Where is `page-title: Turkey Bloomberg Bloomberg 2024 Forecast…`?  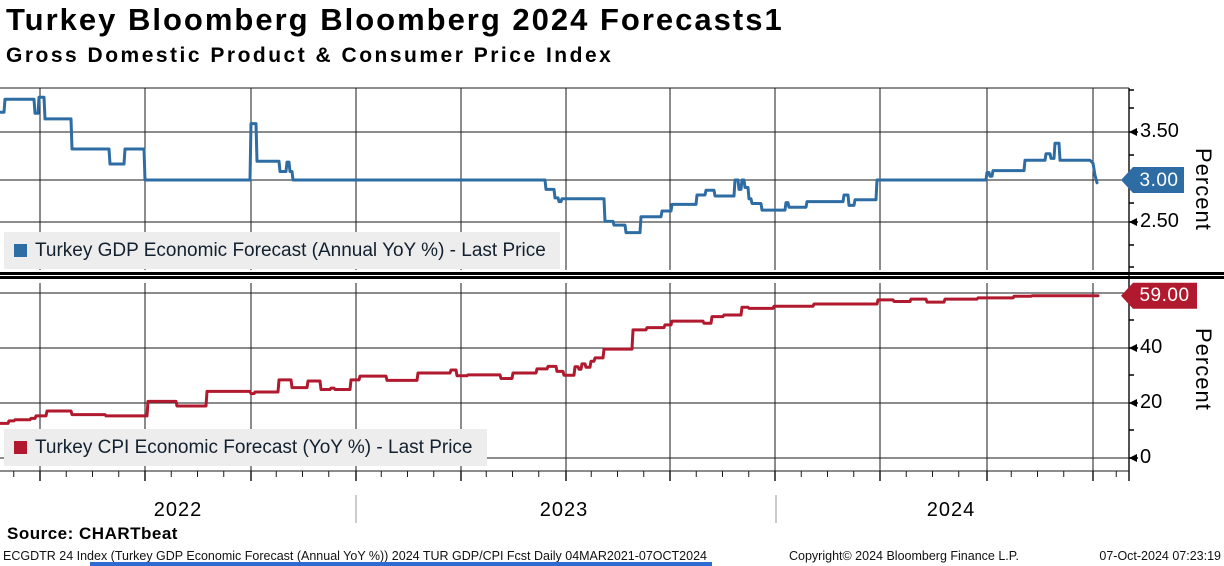
page-title: Turkey Bloomberg Bloomberg 2024 Forecast… is located at coordinates (395, 19).